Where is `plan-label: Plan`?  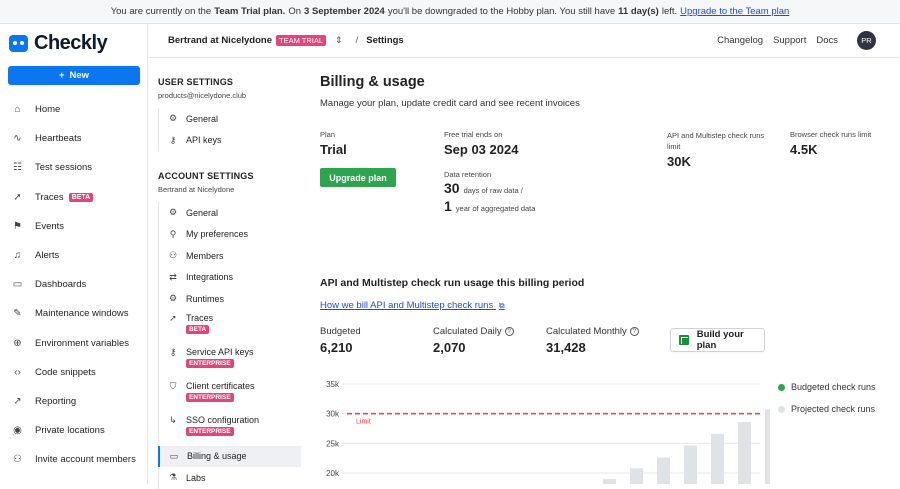
plan-label: Plan is located at coordinates (328, 134).